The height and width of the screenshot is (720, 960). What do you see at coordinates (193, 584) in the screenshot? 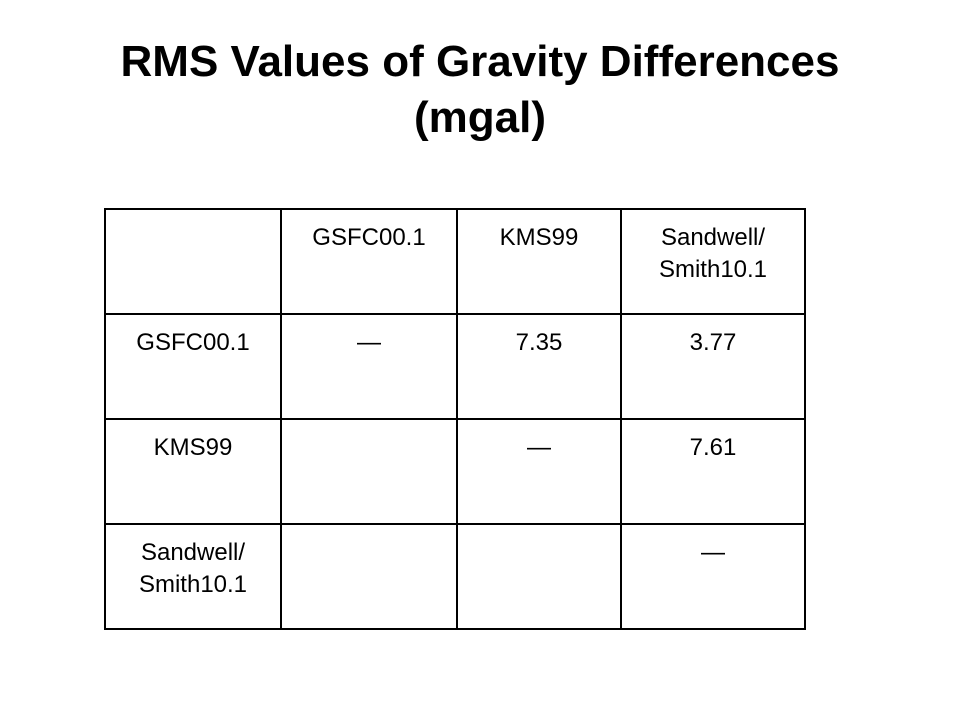
I see `row-header-sandwell-smith-line-2: Smith10.1` at bounding box center [193, 584].